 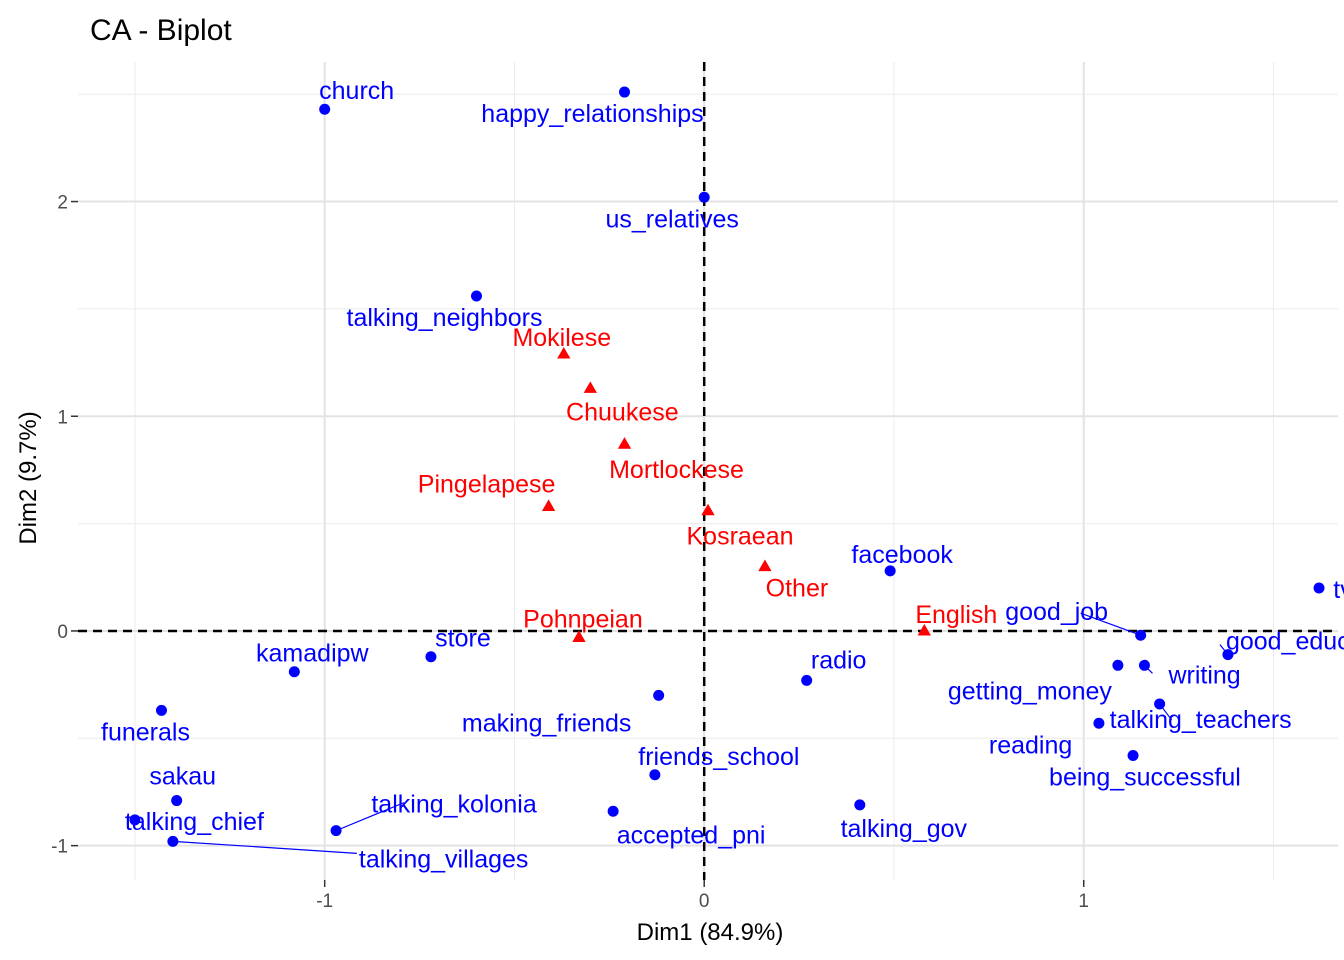 What do you see at coordinates (708, 509) in the screenshot?
I see `point-kosraean` at bounding box center [708, 509].